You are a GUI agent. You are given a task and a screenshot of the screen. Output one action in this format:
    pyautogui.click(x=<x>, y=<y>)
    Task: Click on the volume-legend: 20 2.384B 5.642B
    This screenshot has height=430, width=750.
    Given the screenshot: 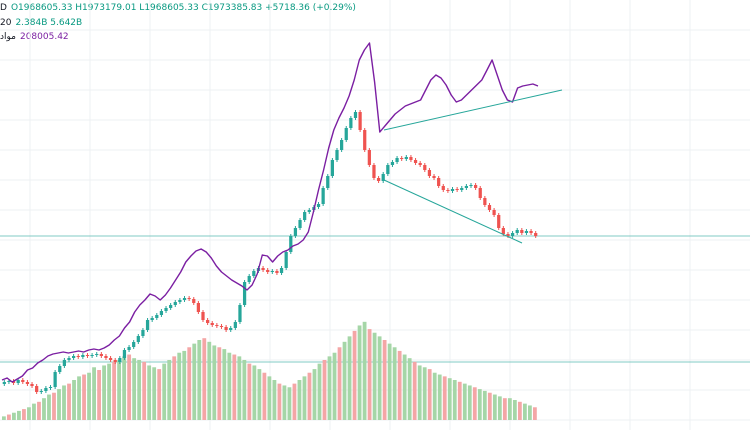 What is the action you would take?
    pyautogui.click(x=41, y=23)
    